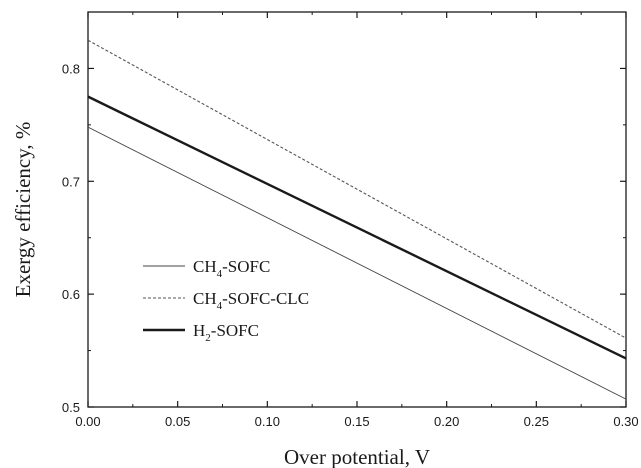  I want to click on x-tick-label: 0.25, so click(536, 421).